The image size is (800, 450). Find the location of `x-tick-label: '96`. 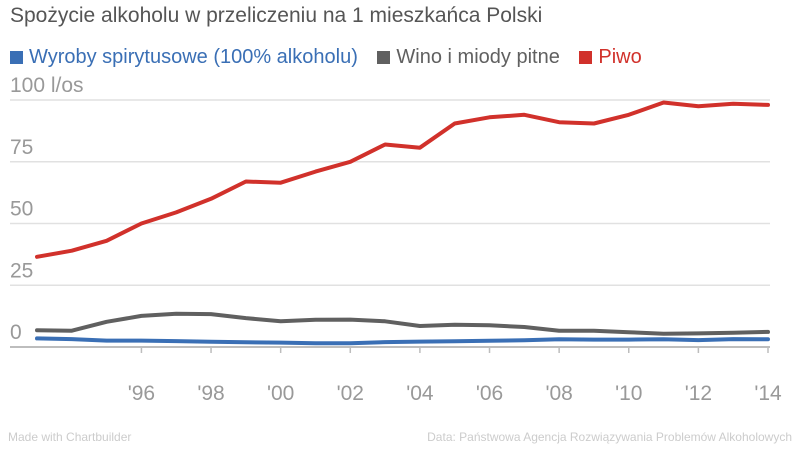

x-tick-label: '96 is located at coordinates (141, 393).